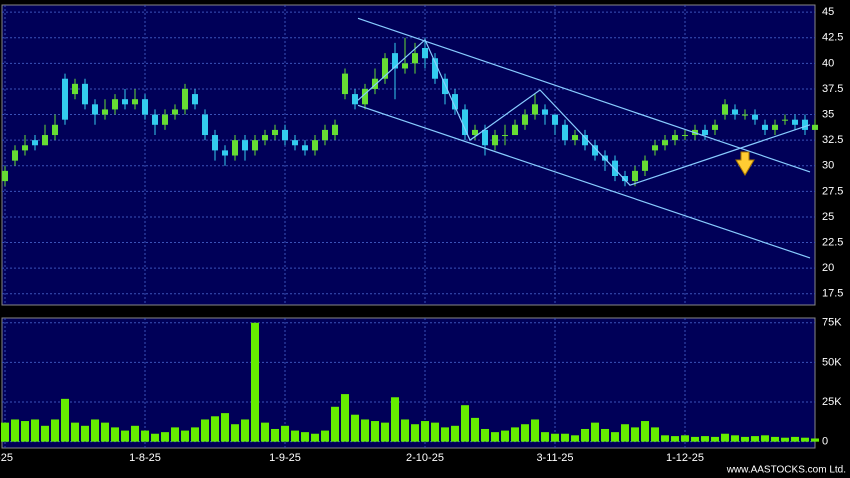  Describe the element at coordinates (832, 402) in the screenshot. I see `y-tick-label: 25K` at that location.